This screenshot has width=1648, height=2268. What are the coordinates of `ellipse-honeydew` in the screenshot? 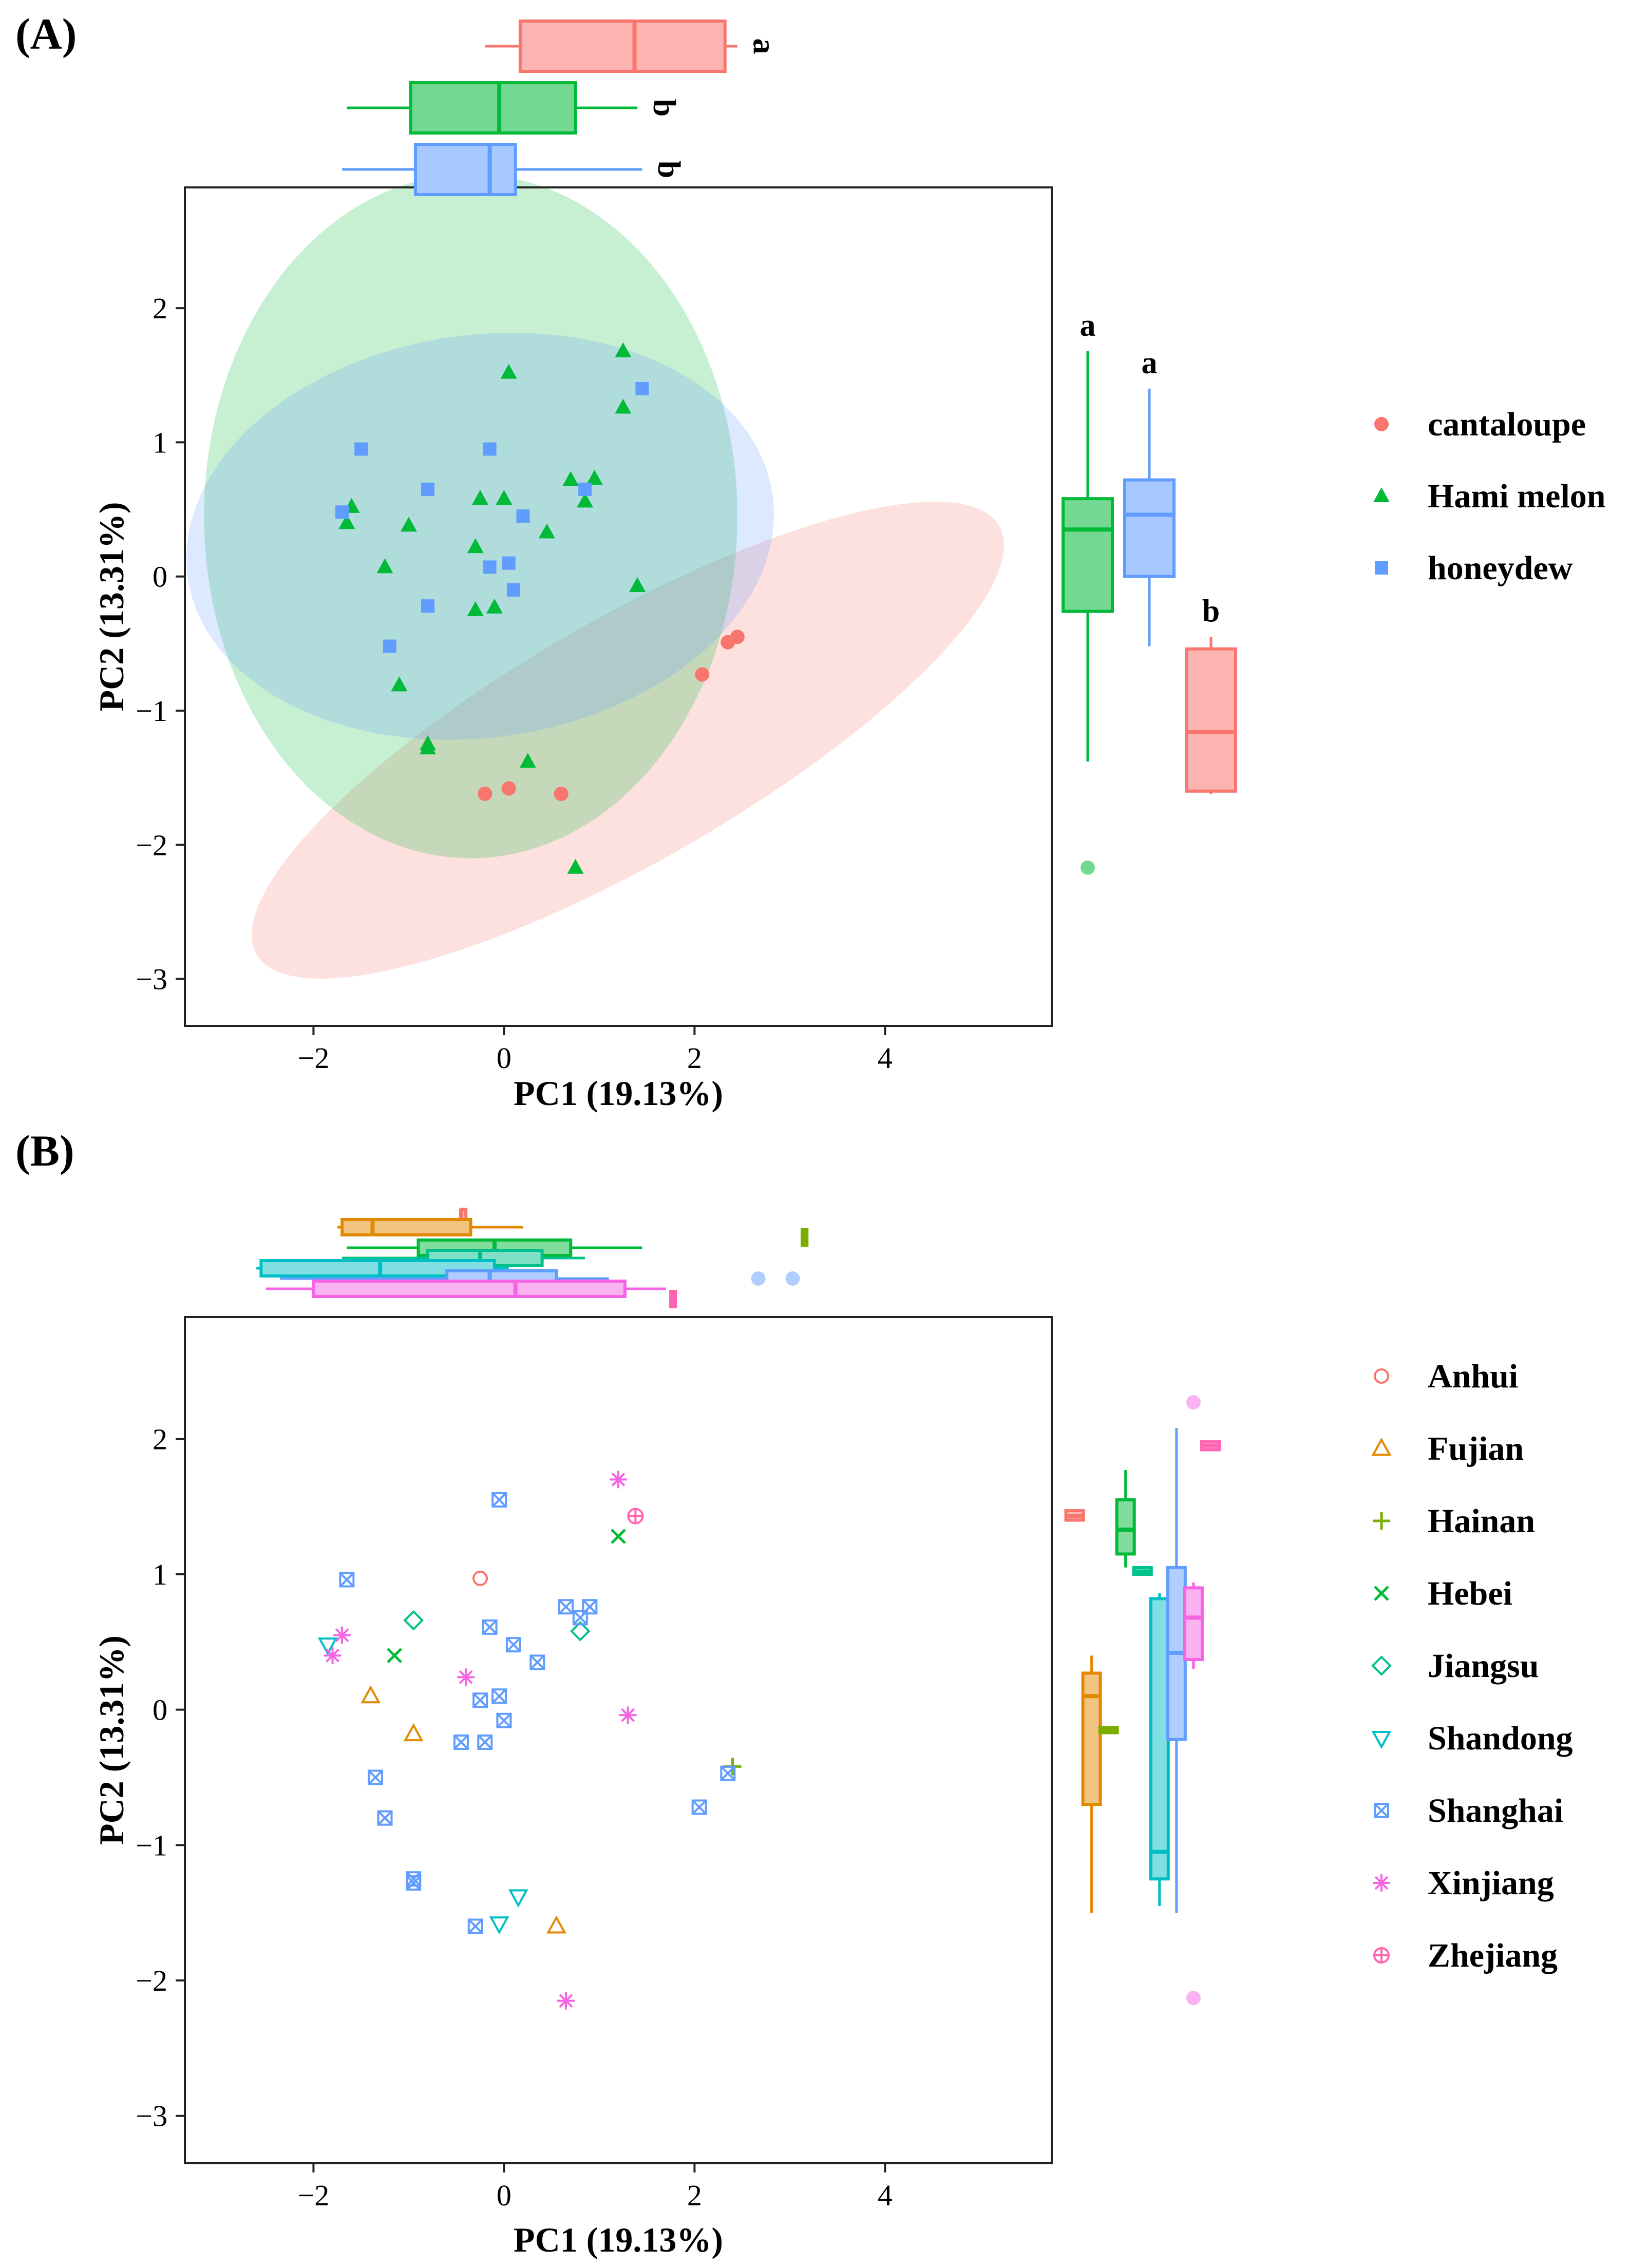 It's located at (480, 536).